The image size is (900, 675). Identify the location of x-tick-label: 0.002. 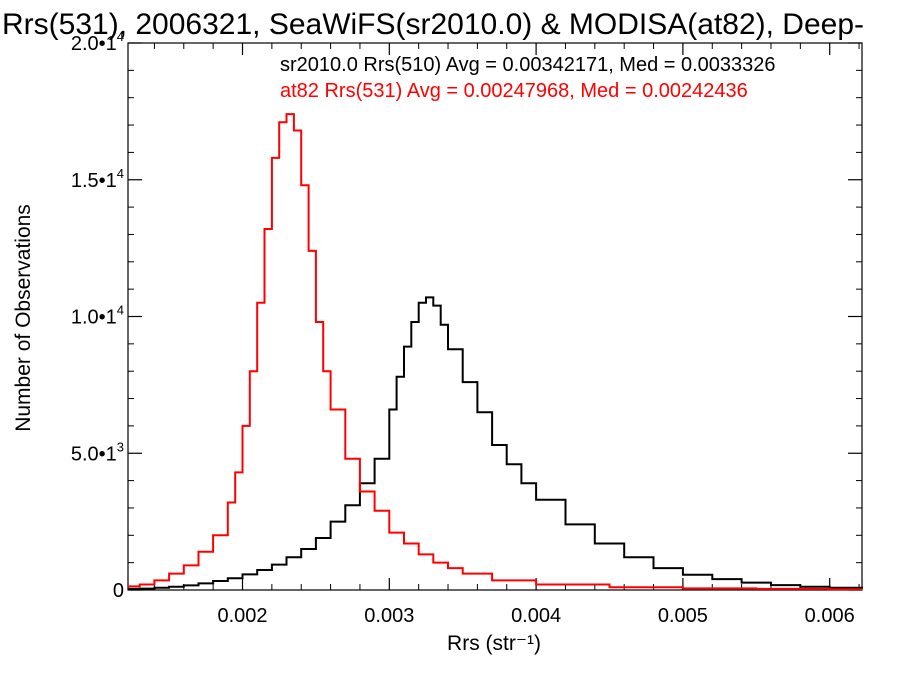
(242, 616).